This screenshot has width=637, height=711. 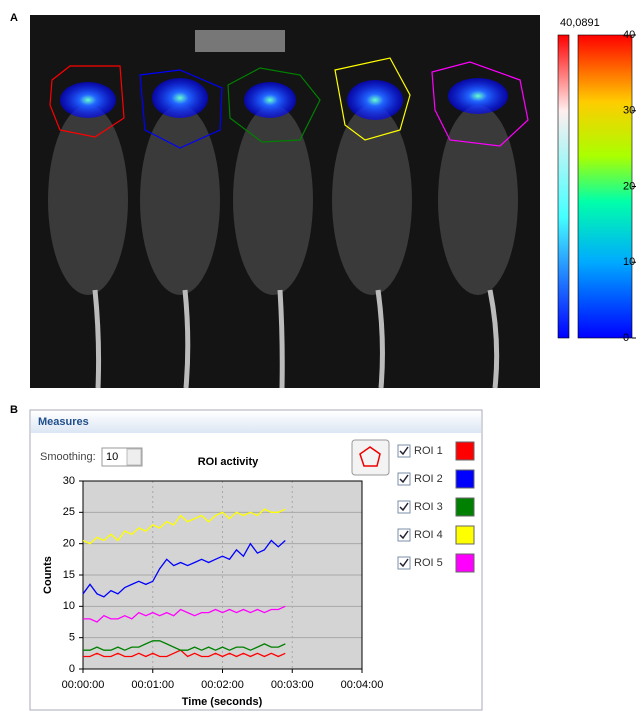 What do you see at coordinates (72, 669) in the screenshot?
I see `y-tick-label: 0` at bounding box center [72, 669].